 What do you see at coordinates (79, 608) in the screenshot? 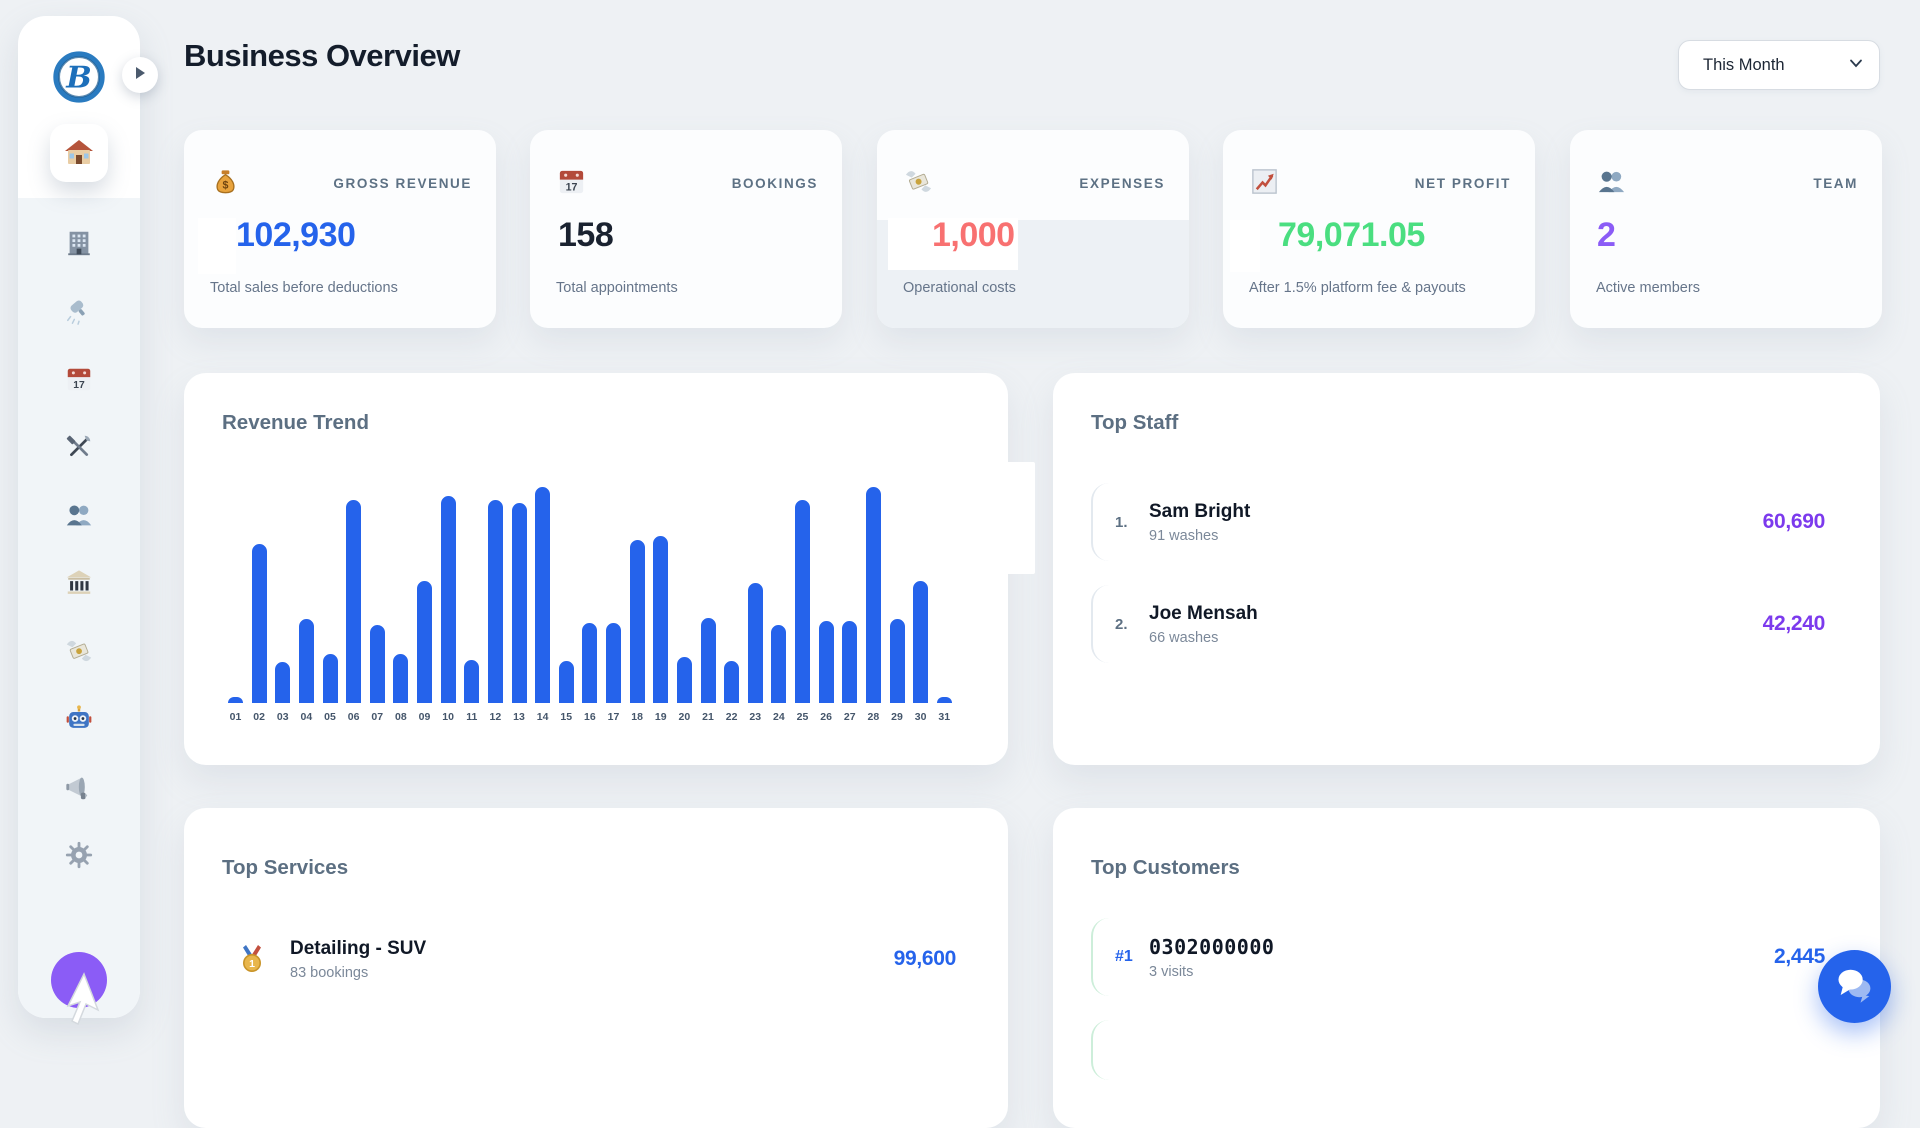
I see `sidebar-nav: 17` at bounding box center [79, 608].